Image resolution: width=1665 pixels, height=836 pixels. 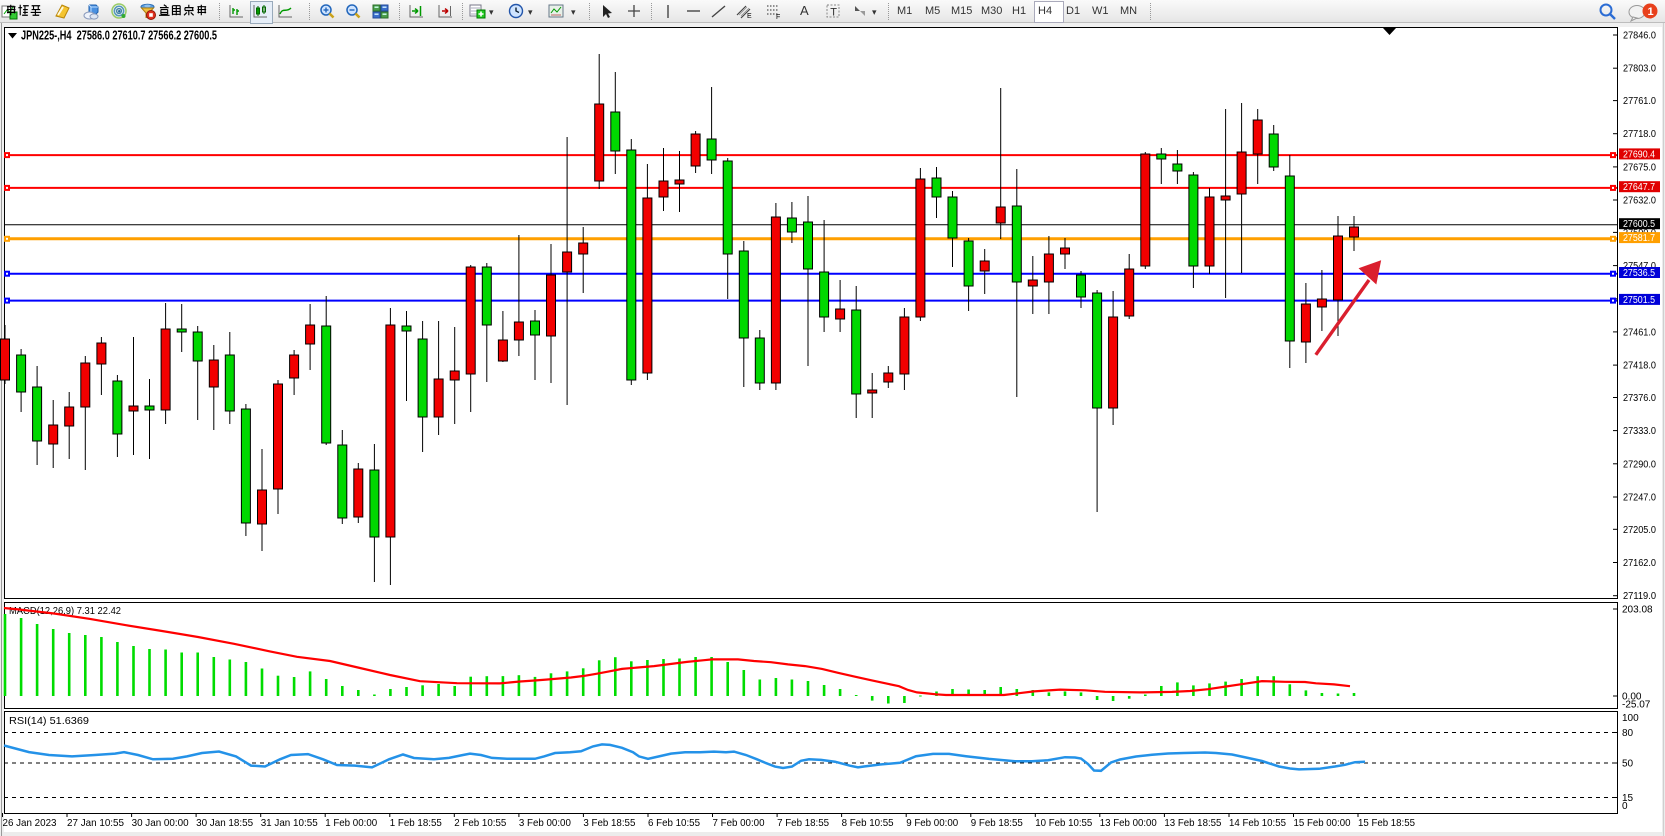 I want to click on svg-text: 27290.0, so click(x=1639, y=464).